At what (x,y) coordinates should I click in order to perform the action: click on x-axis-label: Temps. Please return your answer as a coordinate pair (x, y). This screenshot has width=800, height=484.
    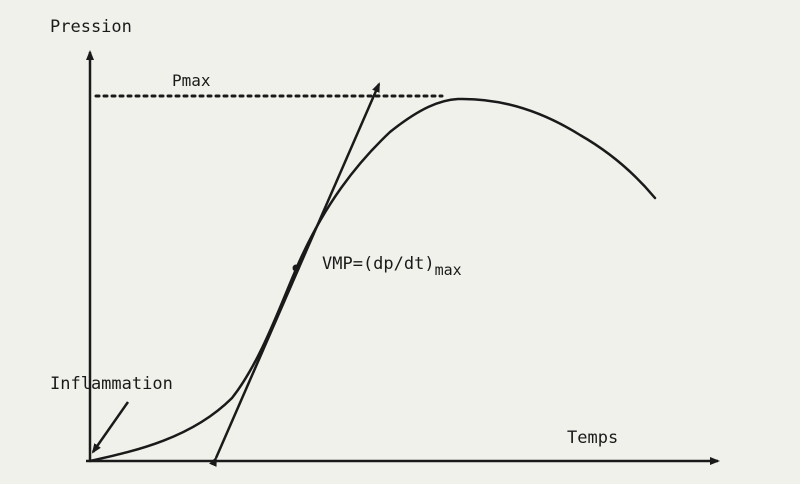
    Looking at the image, I should click on (593, 438).